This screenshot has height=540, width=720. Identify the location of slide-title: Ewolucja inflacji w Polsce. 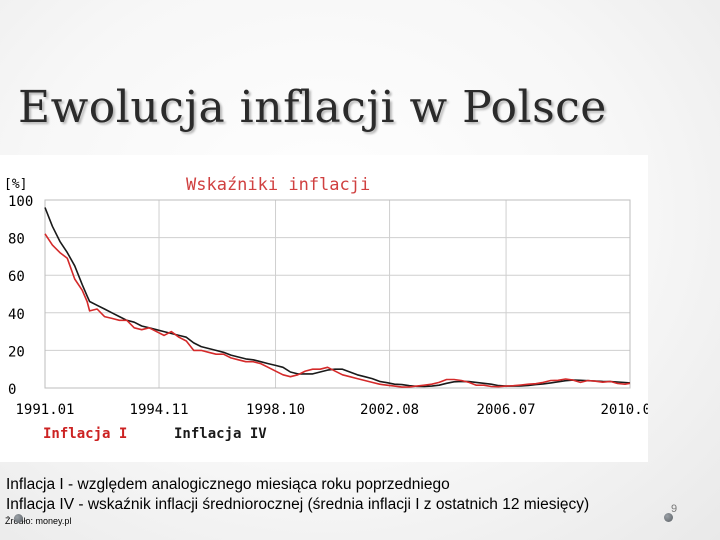
(312, 107).